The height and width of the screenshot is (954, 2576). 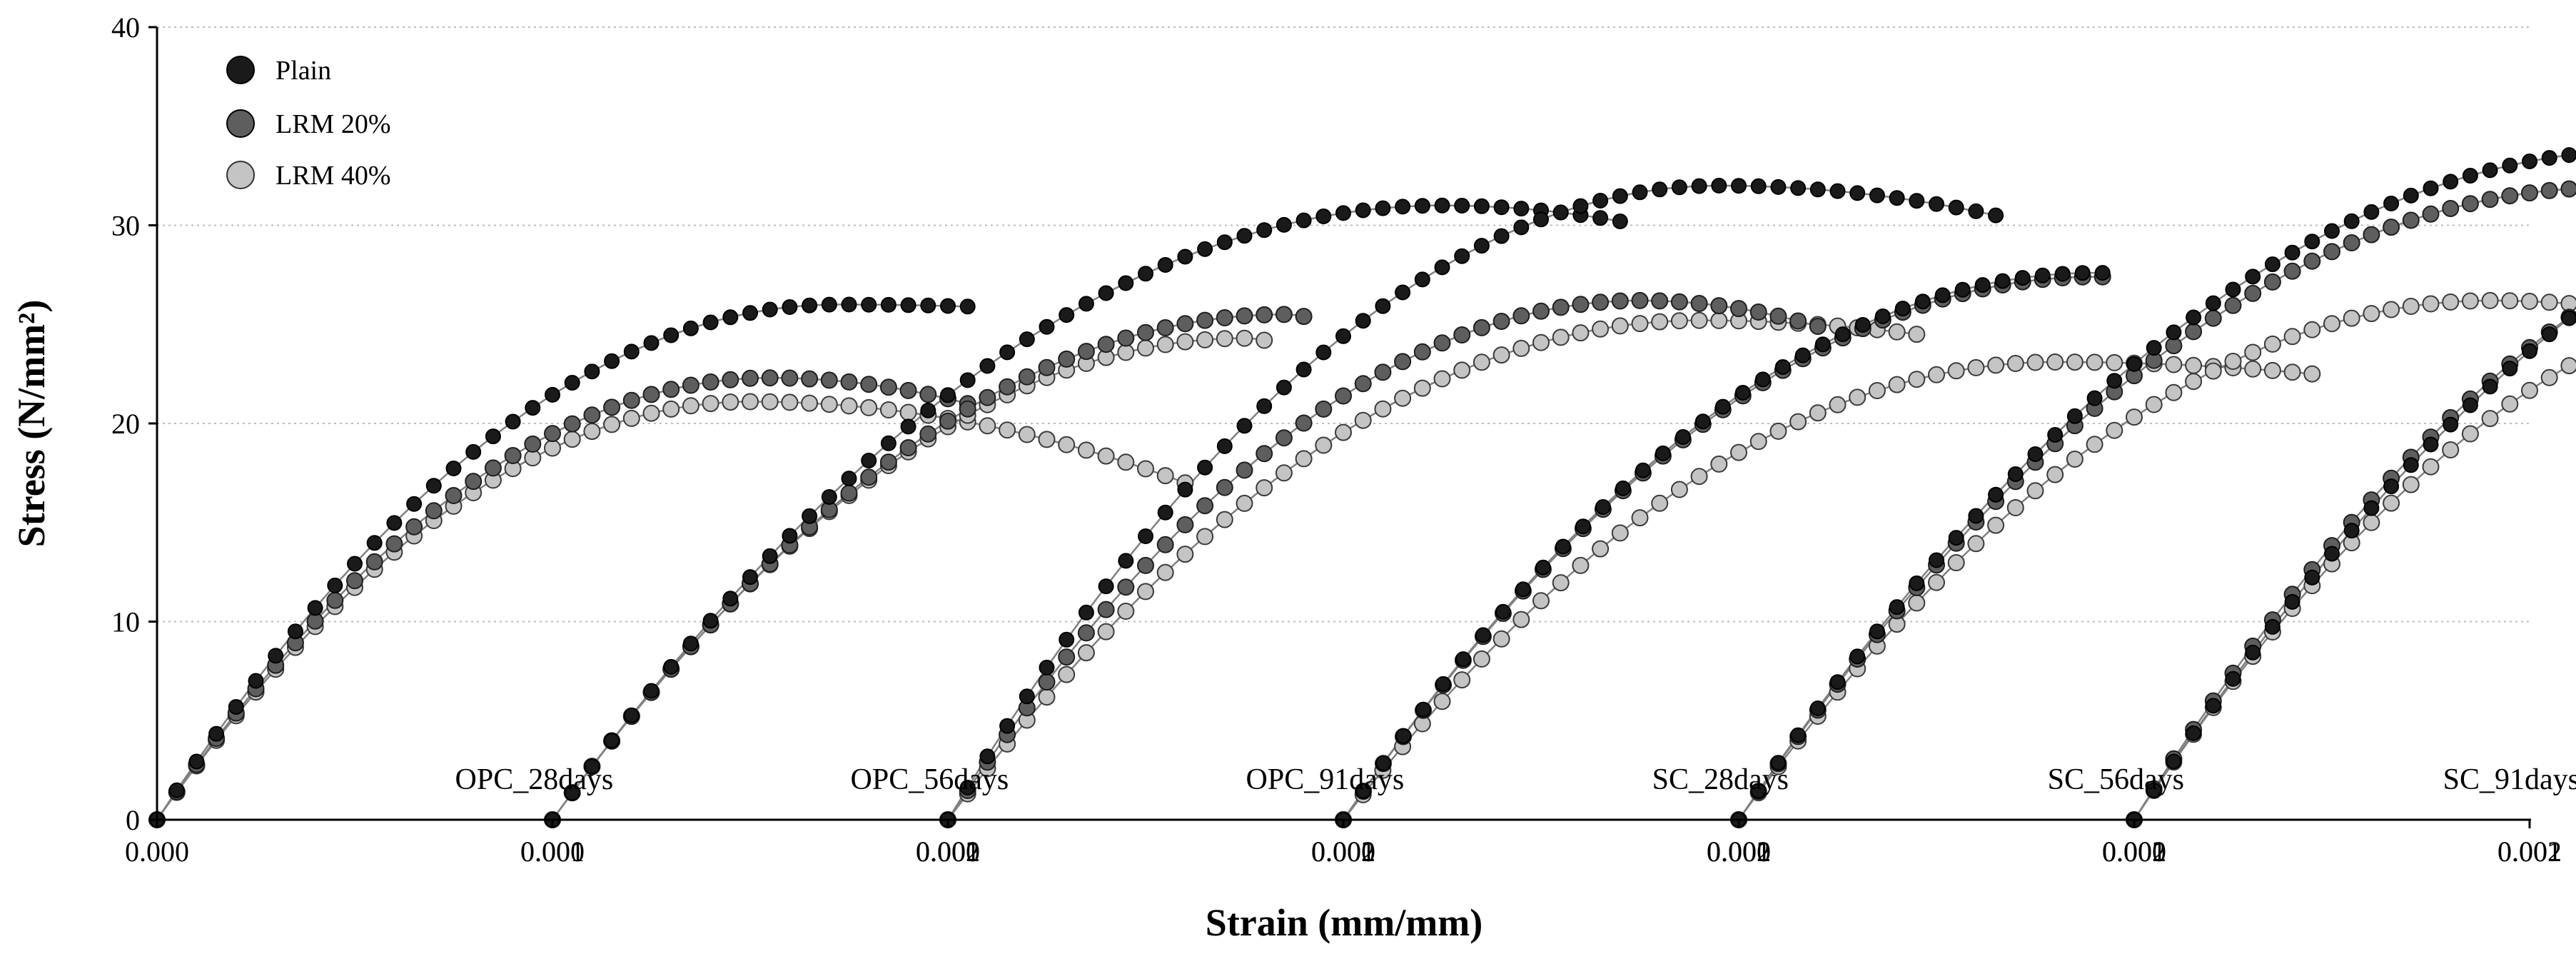 I want to click on x-tick-label: 0.000, so click(x=2134, y=852).